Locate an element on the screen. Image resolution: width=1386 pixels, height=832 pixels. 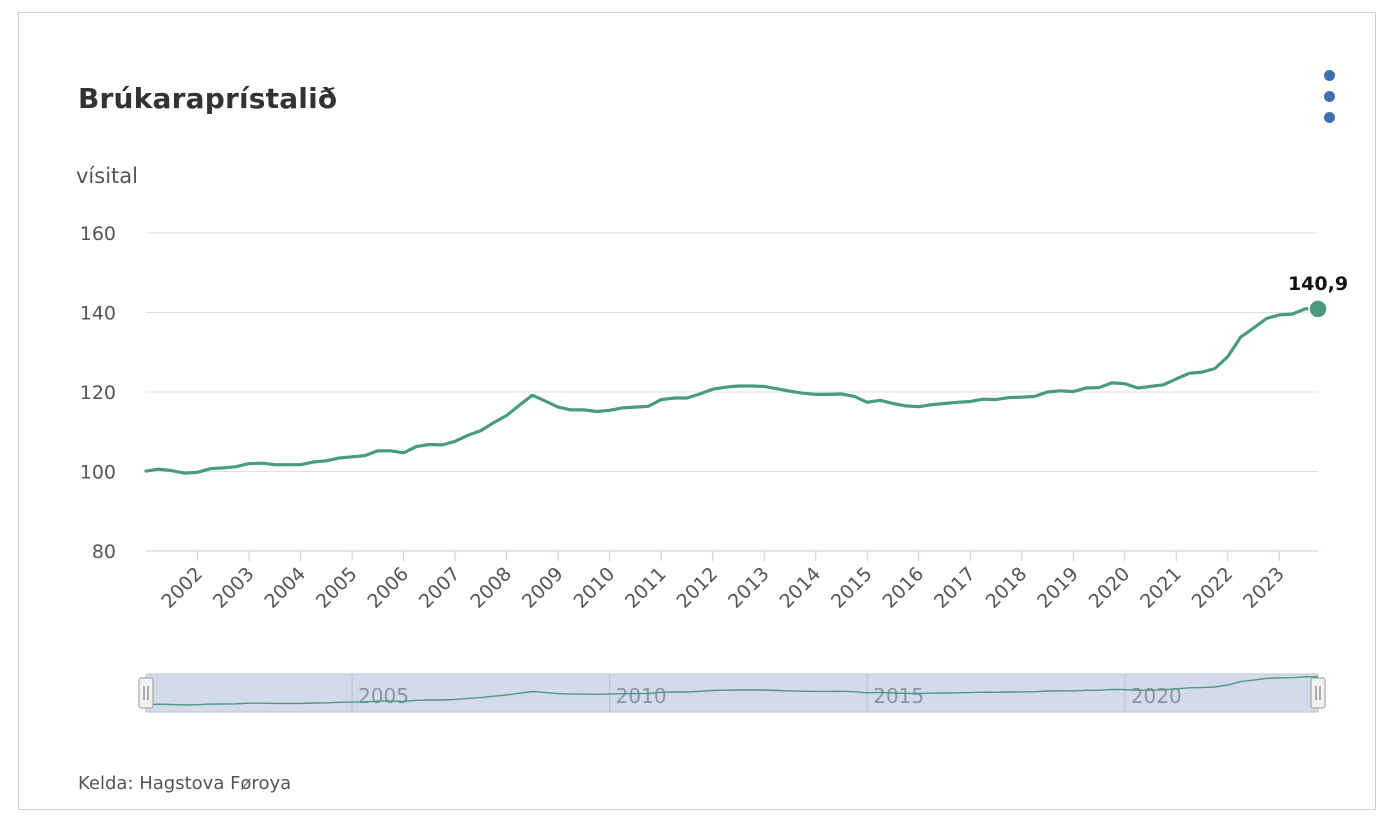
y-axis-ticks: 80 100 120 140 160 is located at coordinates (98, 393).